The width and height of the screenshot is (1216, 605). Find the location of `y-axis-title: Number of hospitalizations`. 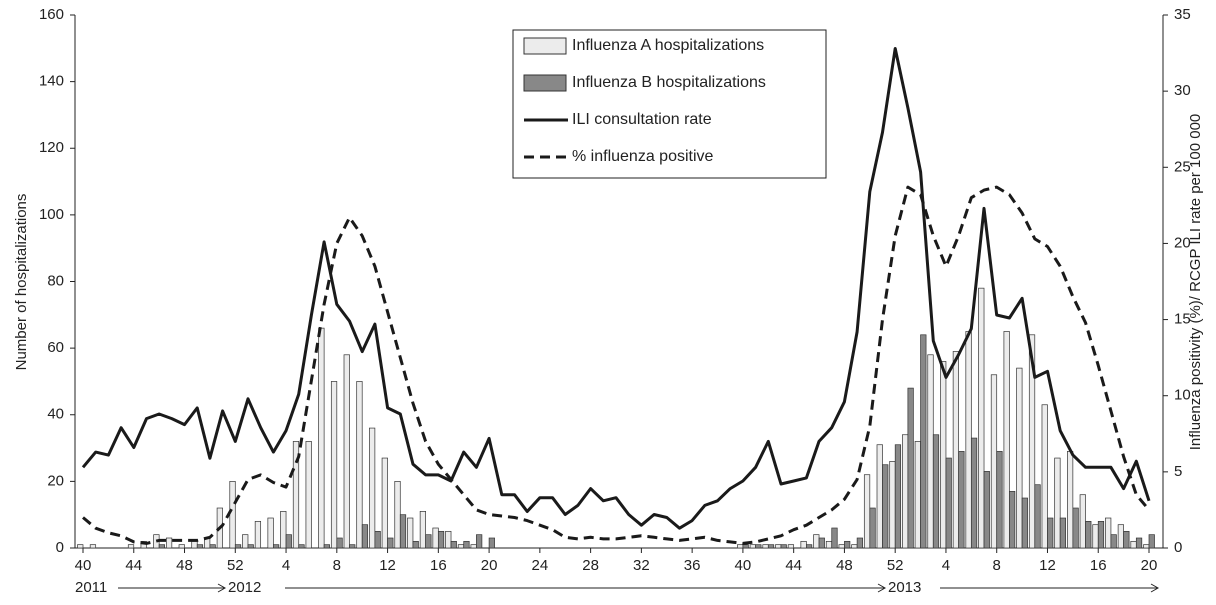

y-axis-title: Number of hospitalizations is located at coordinates (21, 282).